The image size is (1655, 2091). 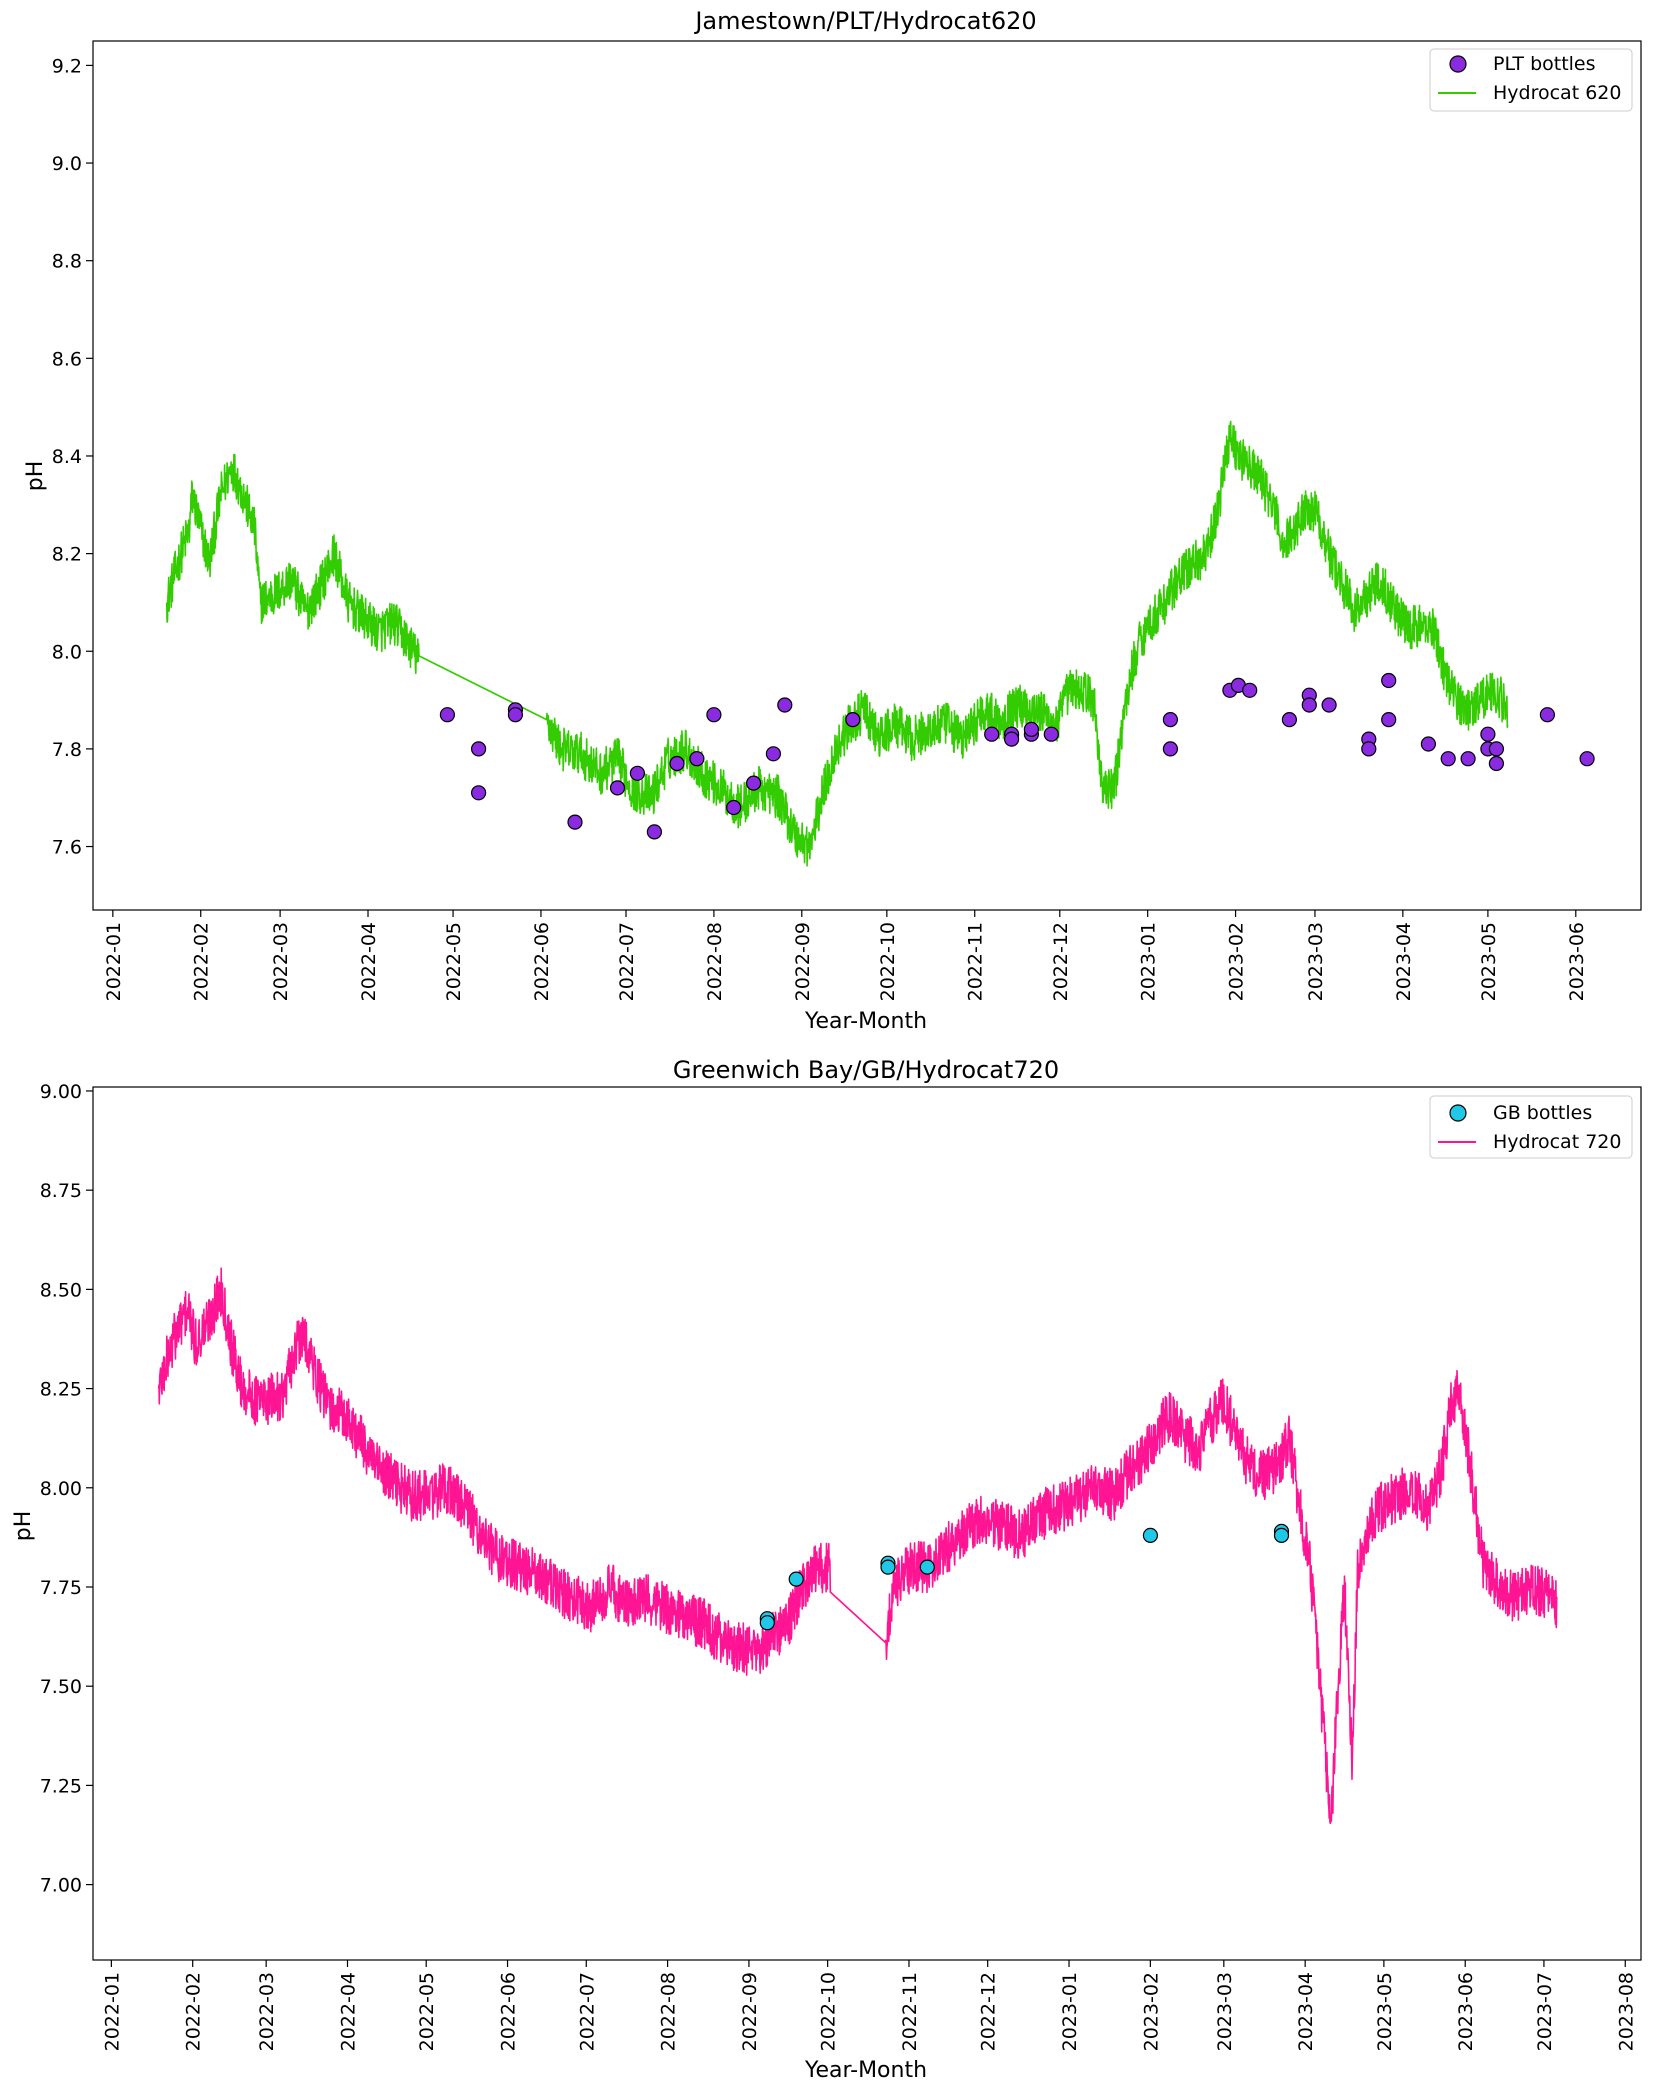 What do you see at coordinates (1557, 93) in the screenshot?
I see `legend-label: Hydrocat 620` at bounding box center [1557, 93].